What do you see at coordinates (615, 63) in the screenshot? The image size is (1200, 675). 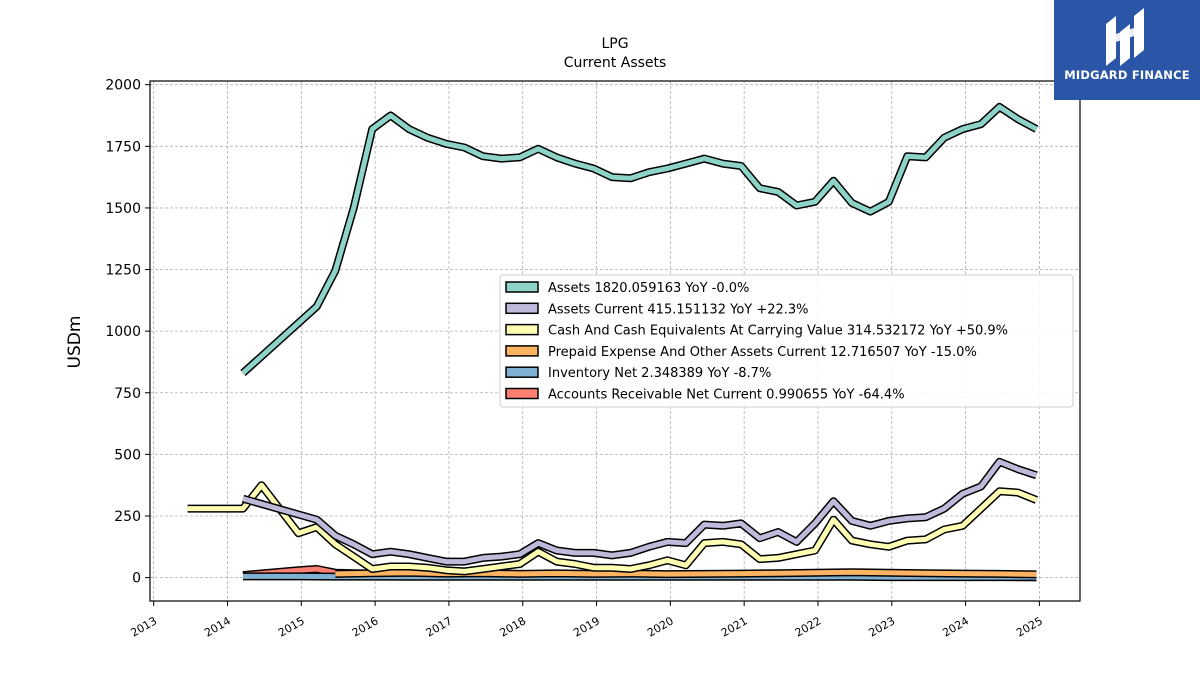 I see `chart-subtitle: Current Assets` at bounding box center [615, 63].